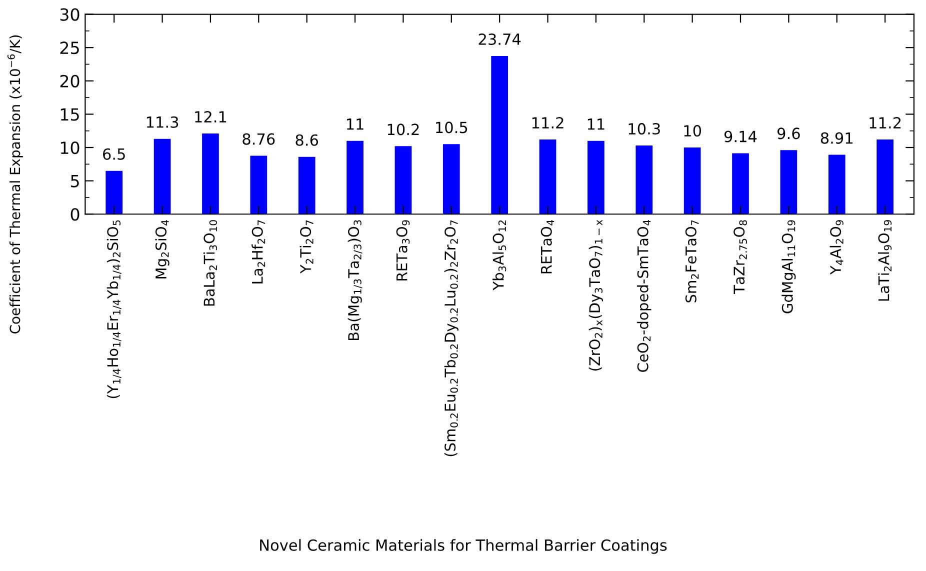  What do you see at coordinates (15, 184) in the screenshot?
I see `y-axis-title: Coefficient of Thermal Expansion (x10$^{−6}$/K)` at bounding box center [15, 184].